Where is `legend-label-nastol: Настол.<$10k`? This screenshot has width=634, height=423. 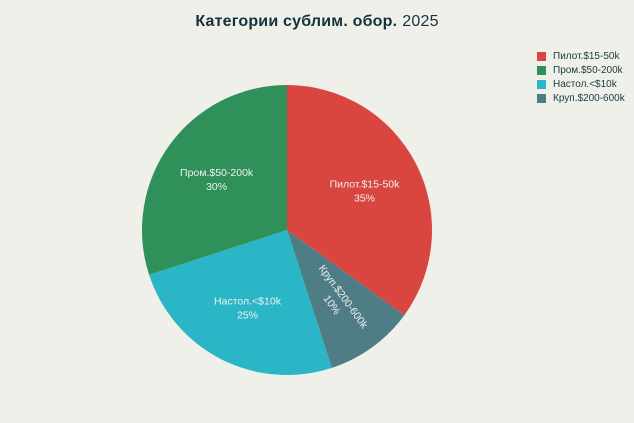 legend-label-nastol: Настол.<$10k is located at coordinates (585, 84).